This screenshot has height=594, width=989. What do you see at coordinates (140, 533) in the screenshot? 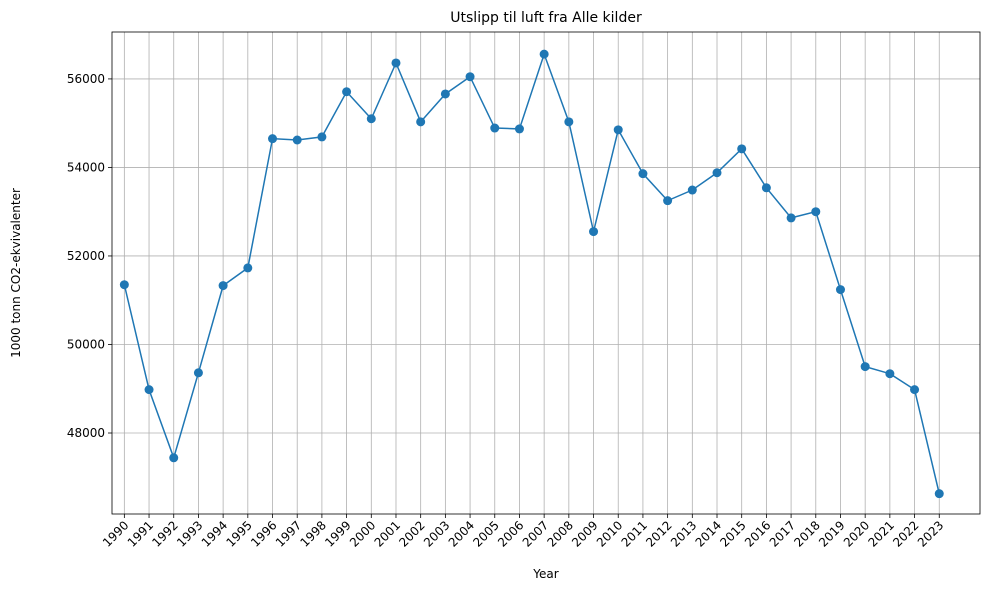
I see `x-tick-label: 1991` at bounding box center [140, 533].